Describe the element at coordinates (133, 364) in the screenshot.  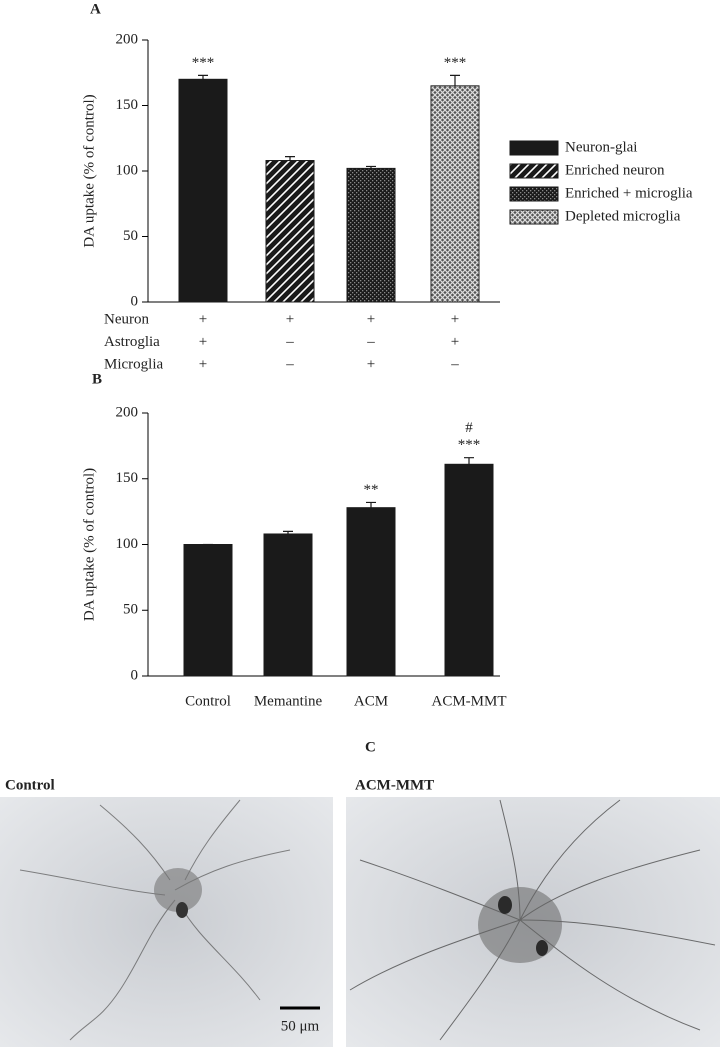
I see `condition-label: Microglia` at that location.